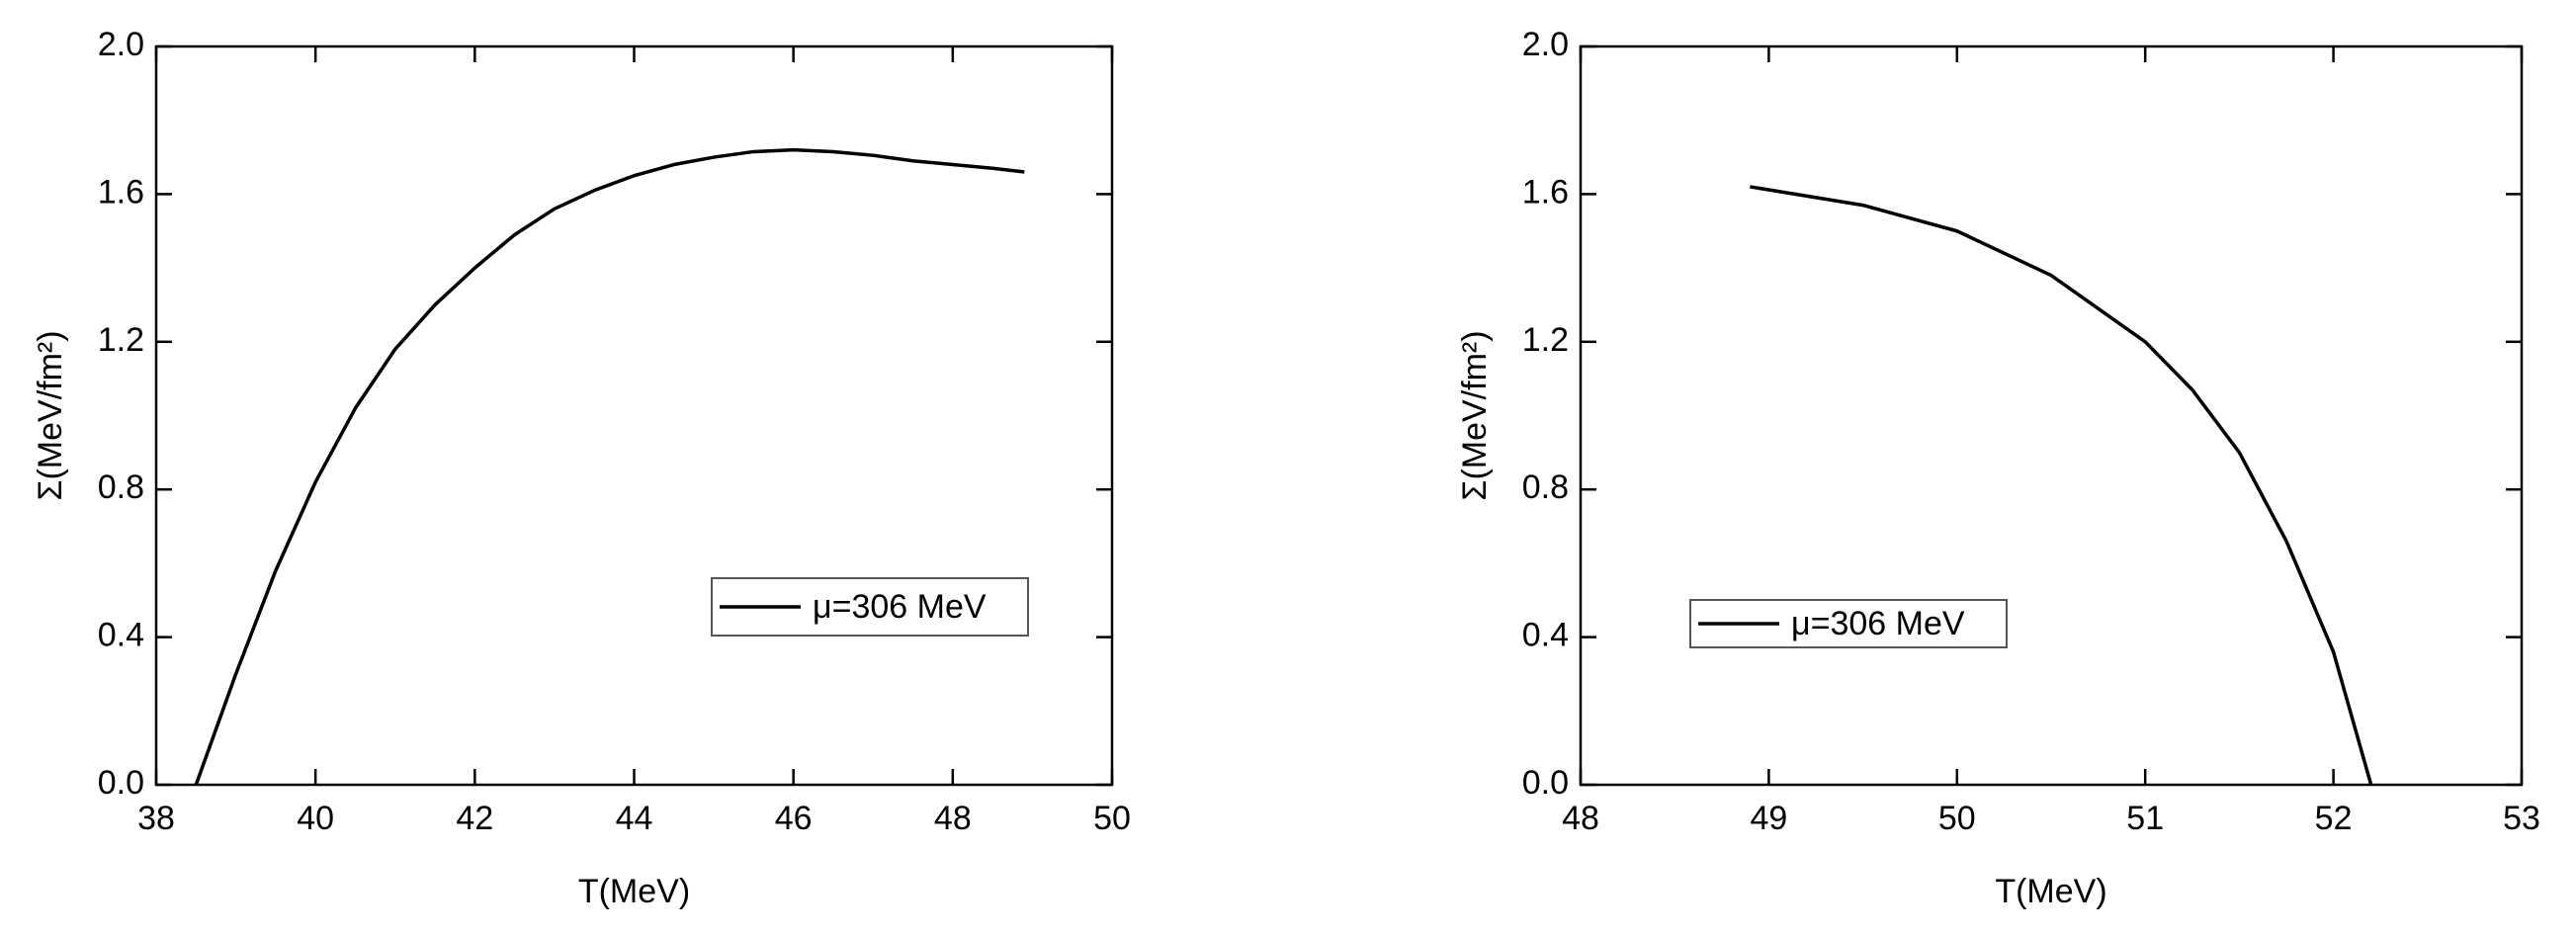 This screenshot has width=2576, height=936. What do you see at coordinates (794, 818) in the screenshot?
I see `x-tick-label: 46` at bounding box center [794, 818].